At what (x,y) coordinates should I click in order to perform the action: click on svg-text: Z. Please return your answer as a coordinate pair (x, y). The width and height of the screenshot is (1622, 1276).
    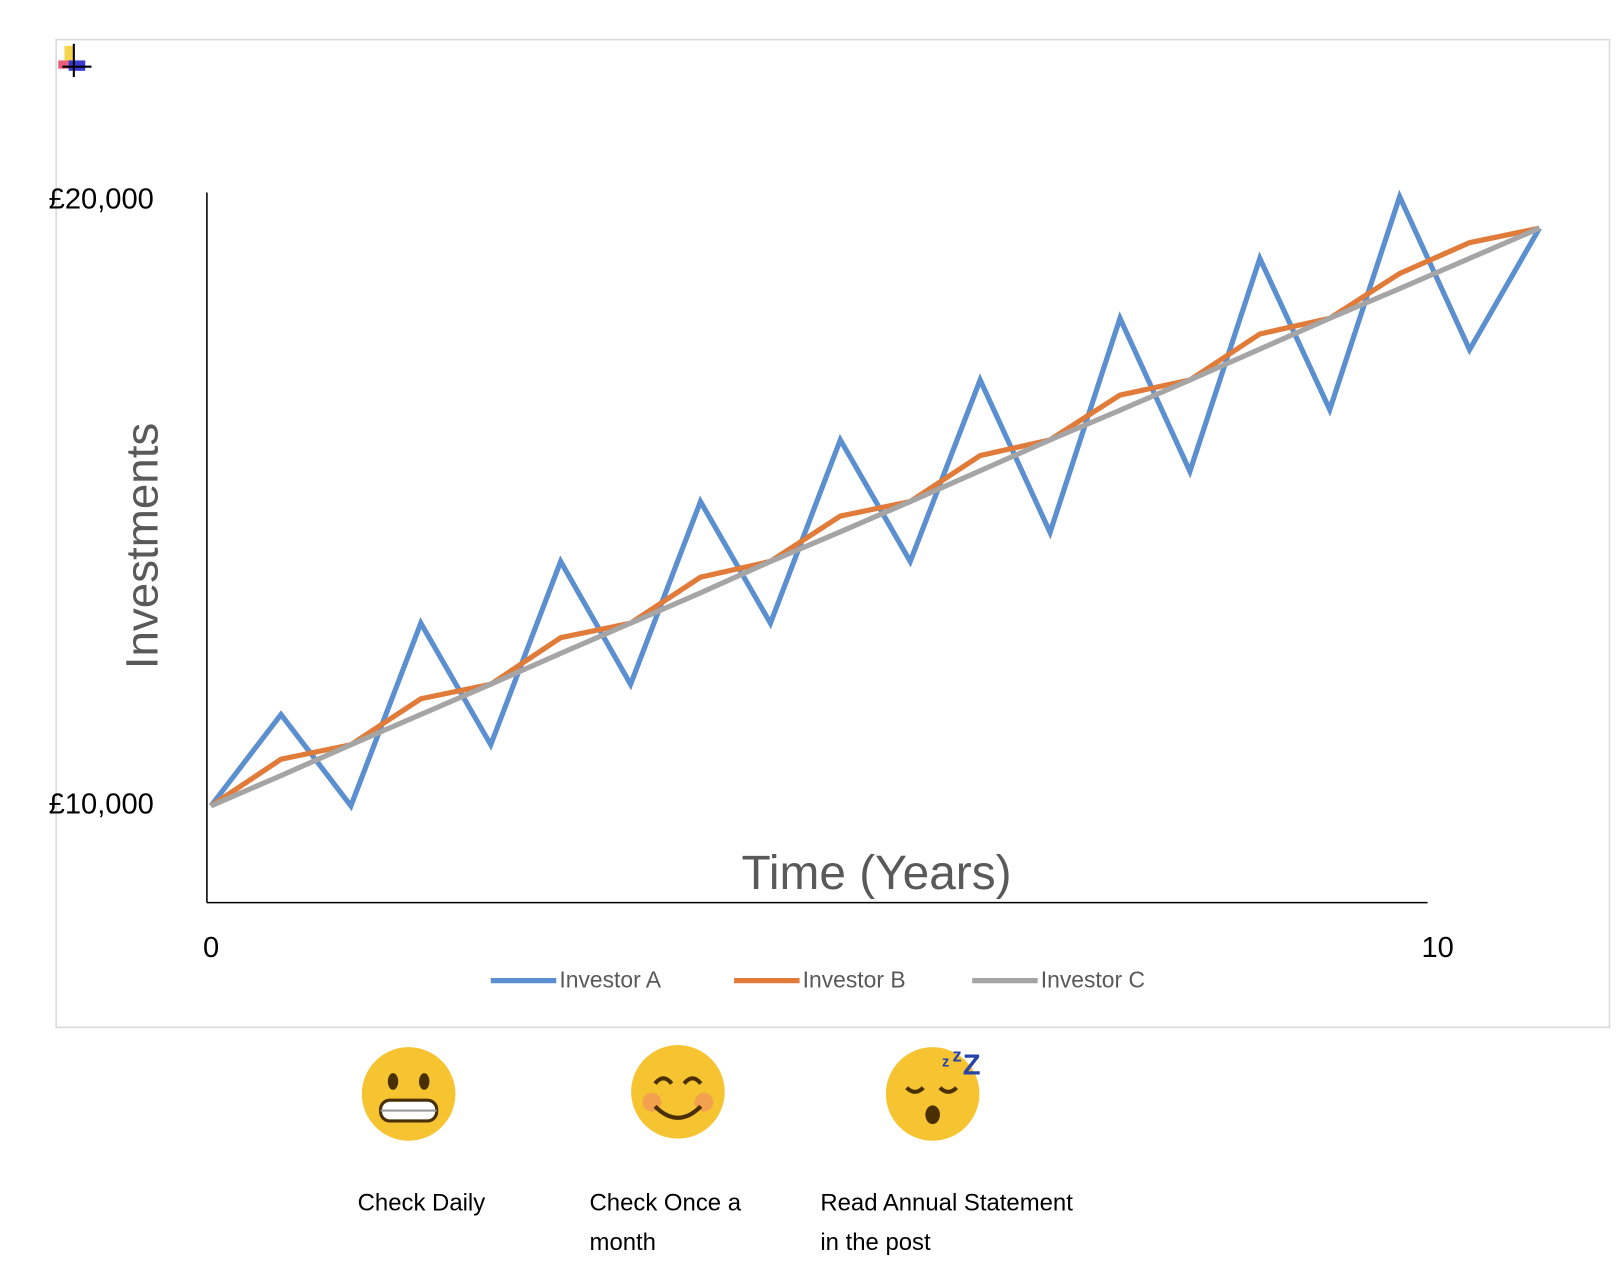
    Looking at the image, I should click on (972, 1066).